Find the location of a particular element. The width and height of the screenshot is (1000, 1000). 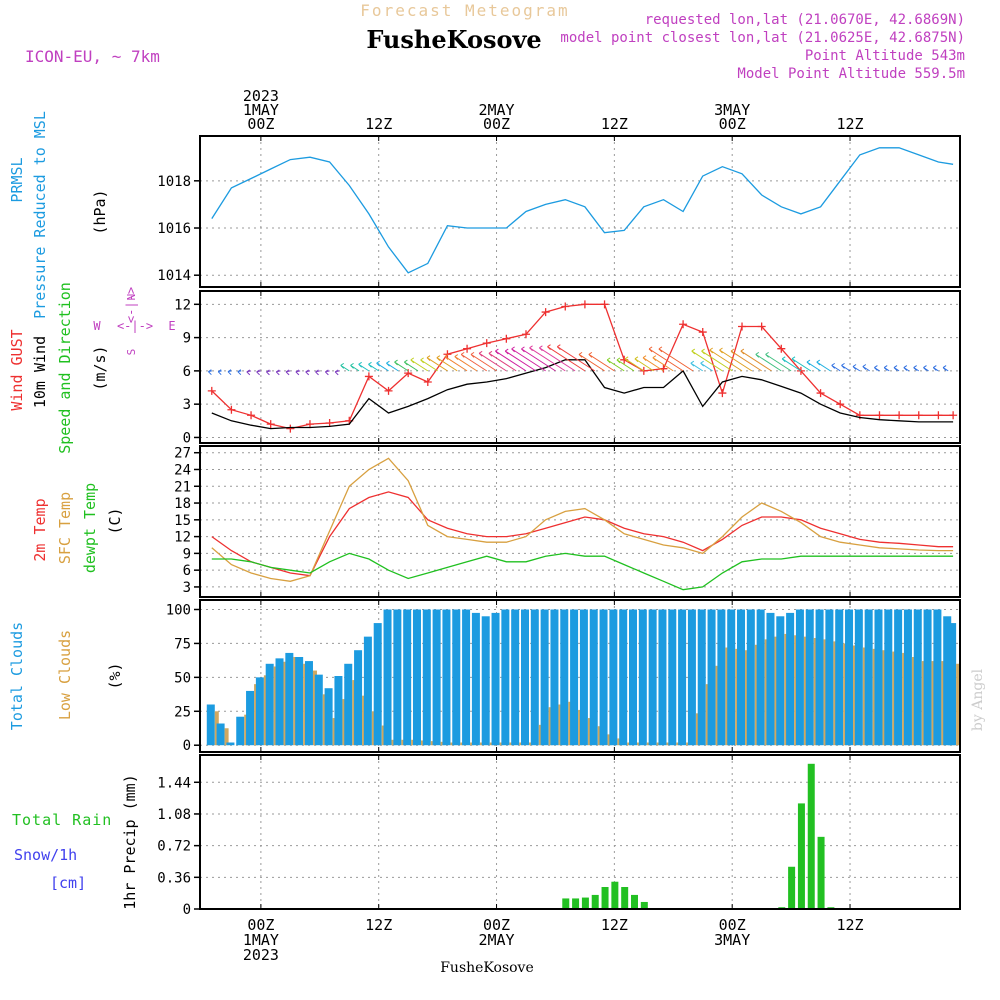

series-line-10m-wind is located at coordinates (582, 394).